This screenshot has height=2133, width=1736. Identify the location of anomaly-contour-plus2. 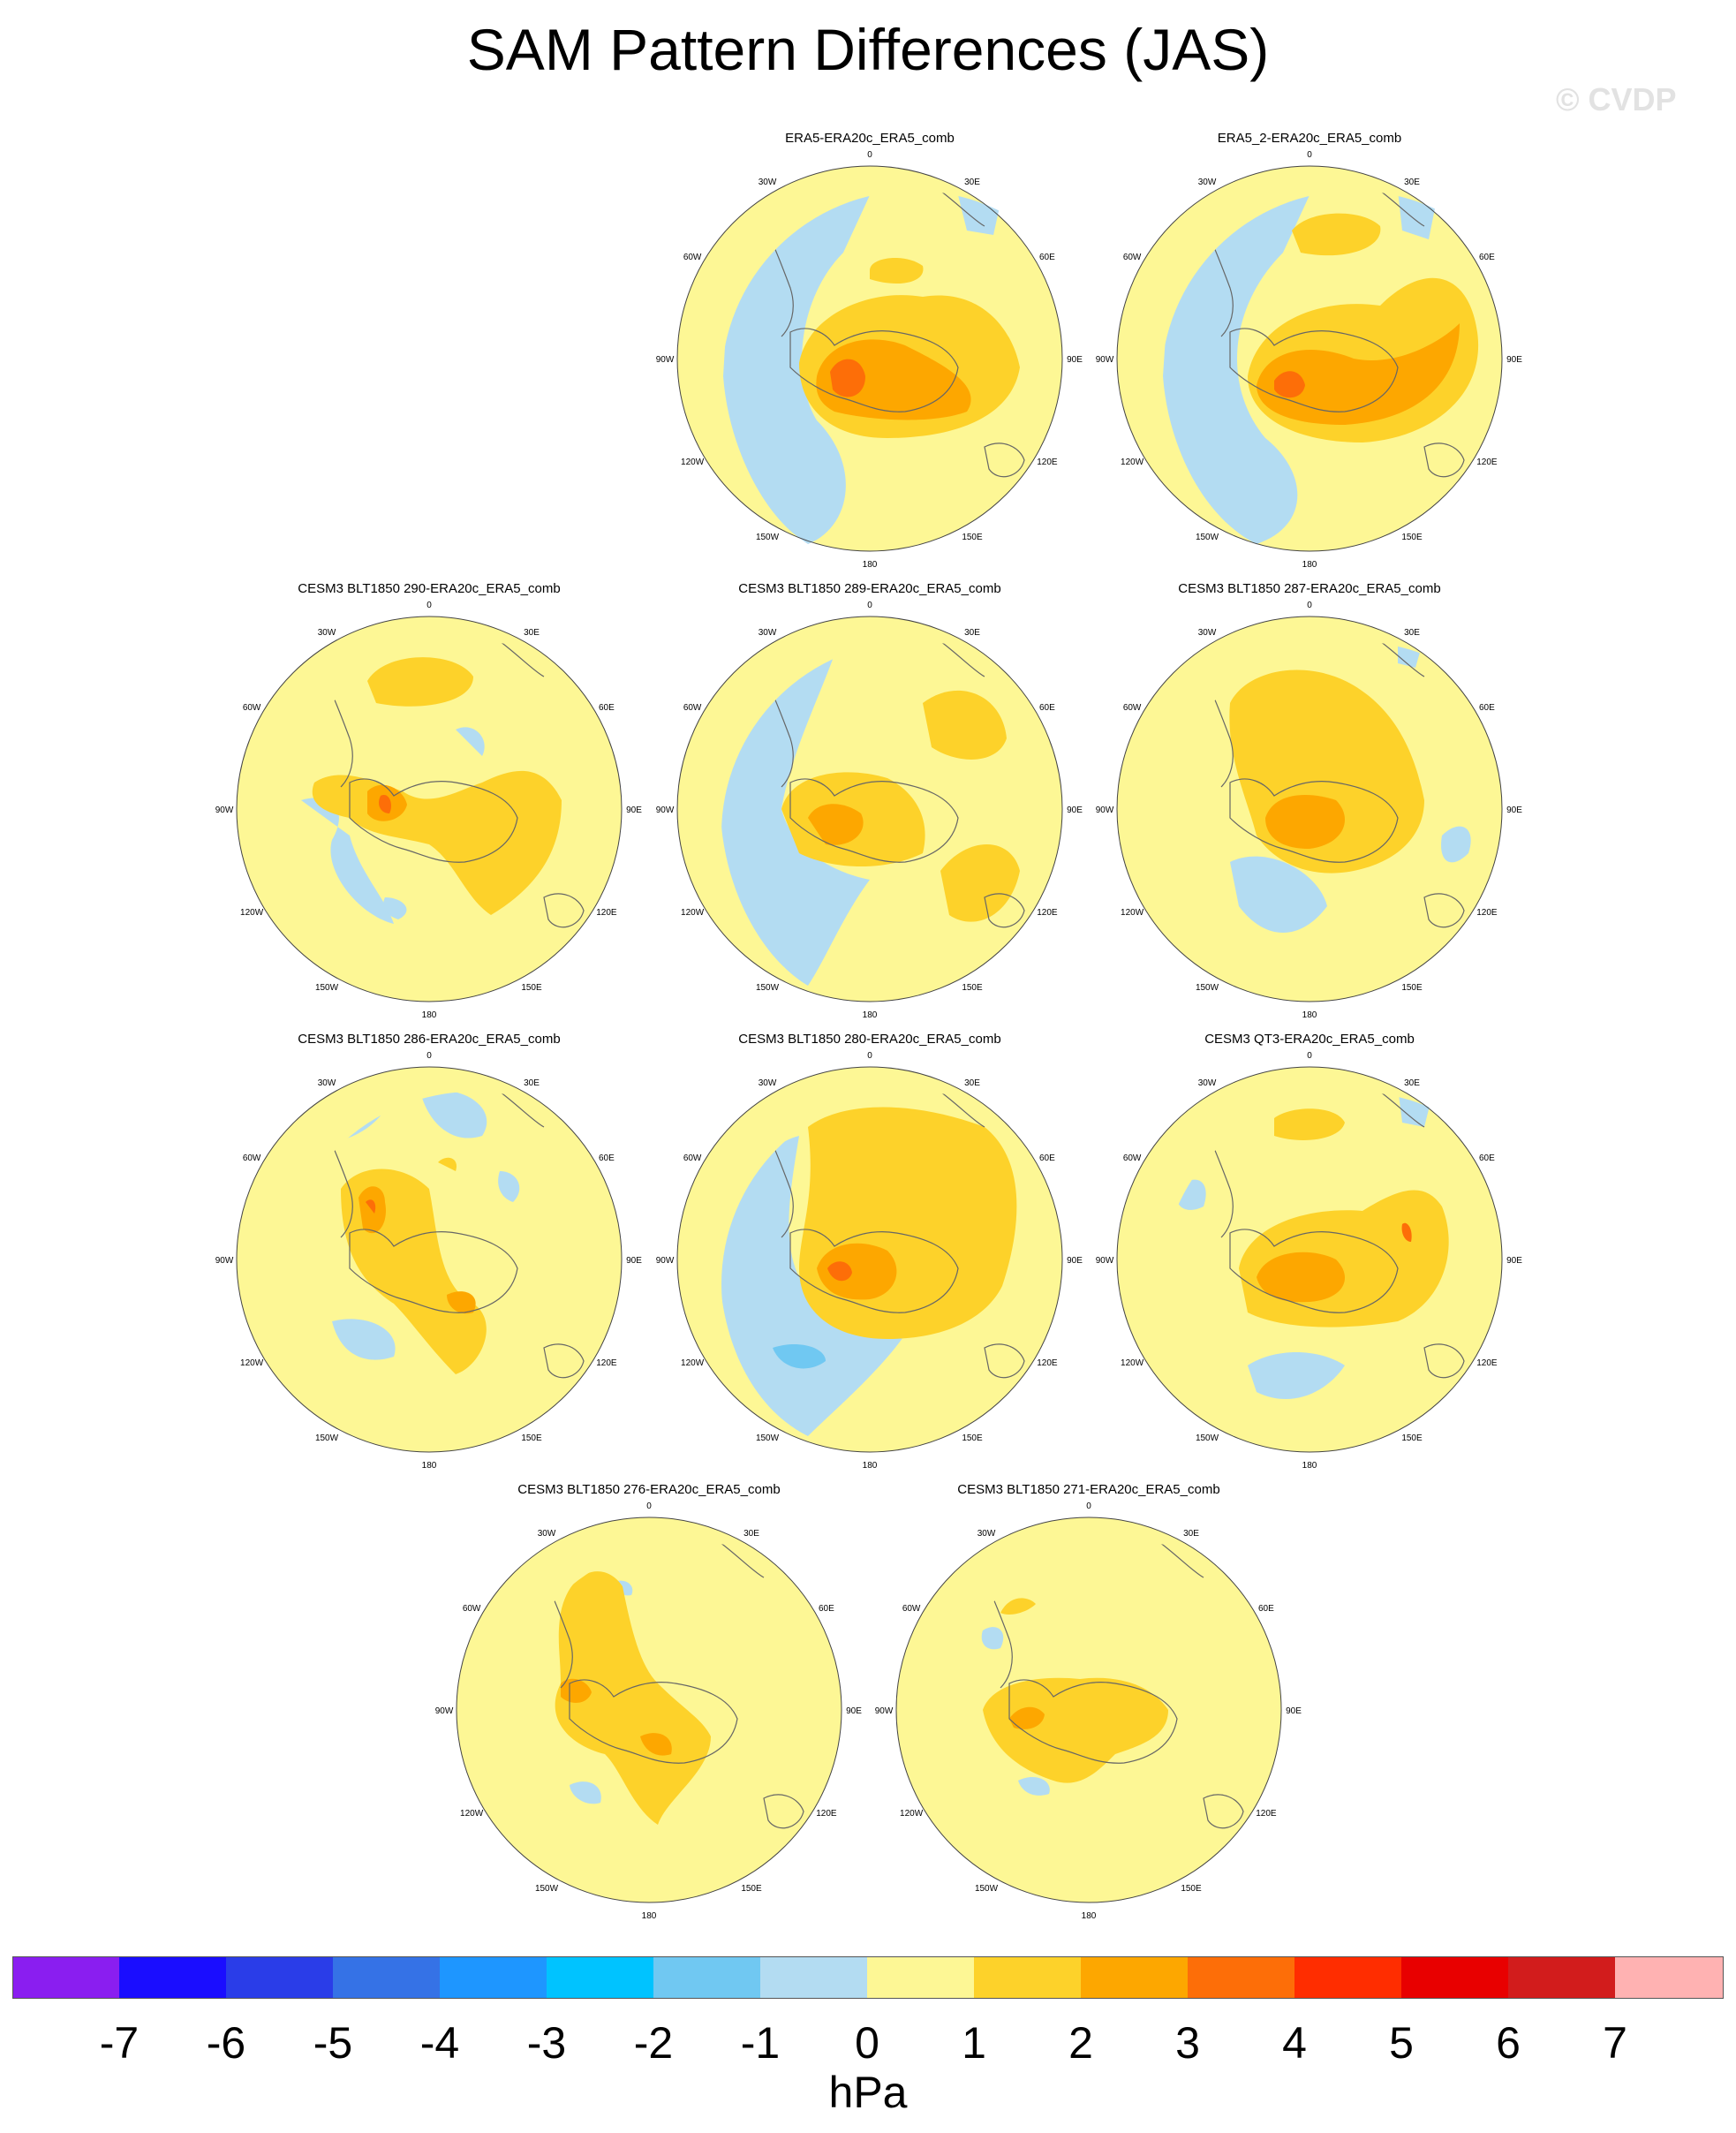
(1027, 1717).